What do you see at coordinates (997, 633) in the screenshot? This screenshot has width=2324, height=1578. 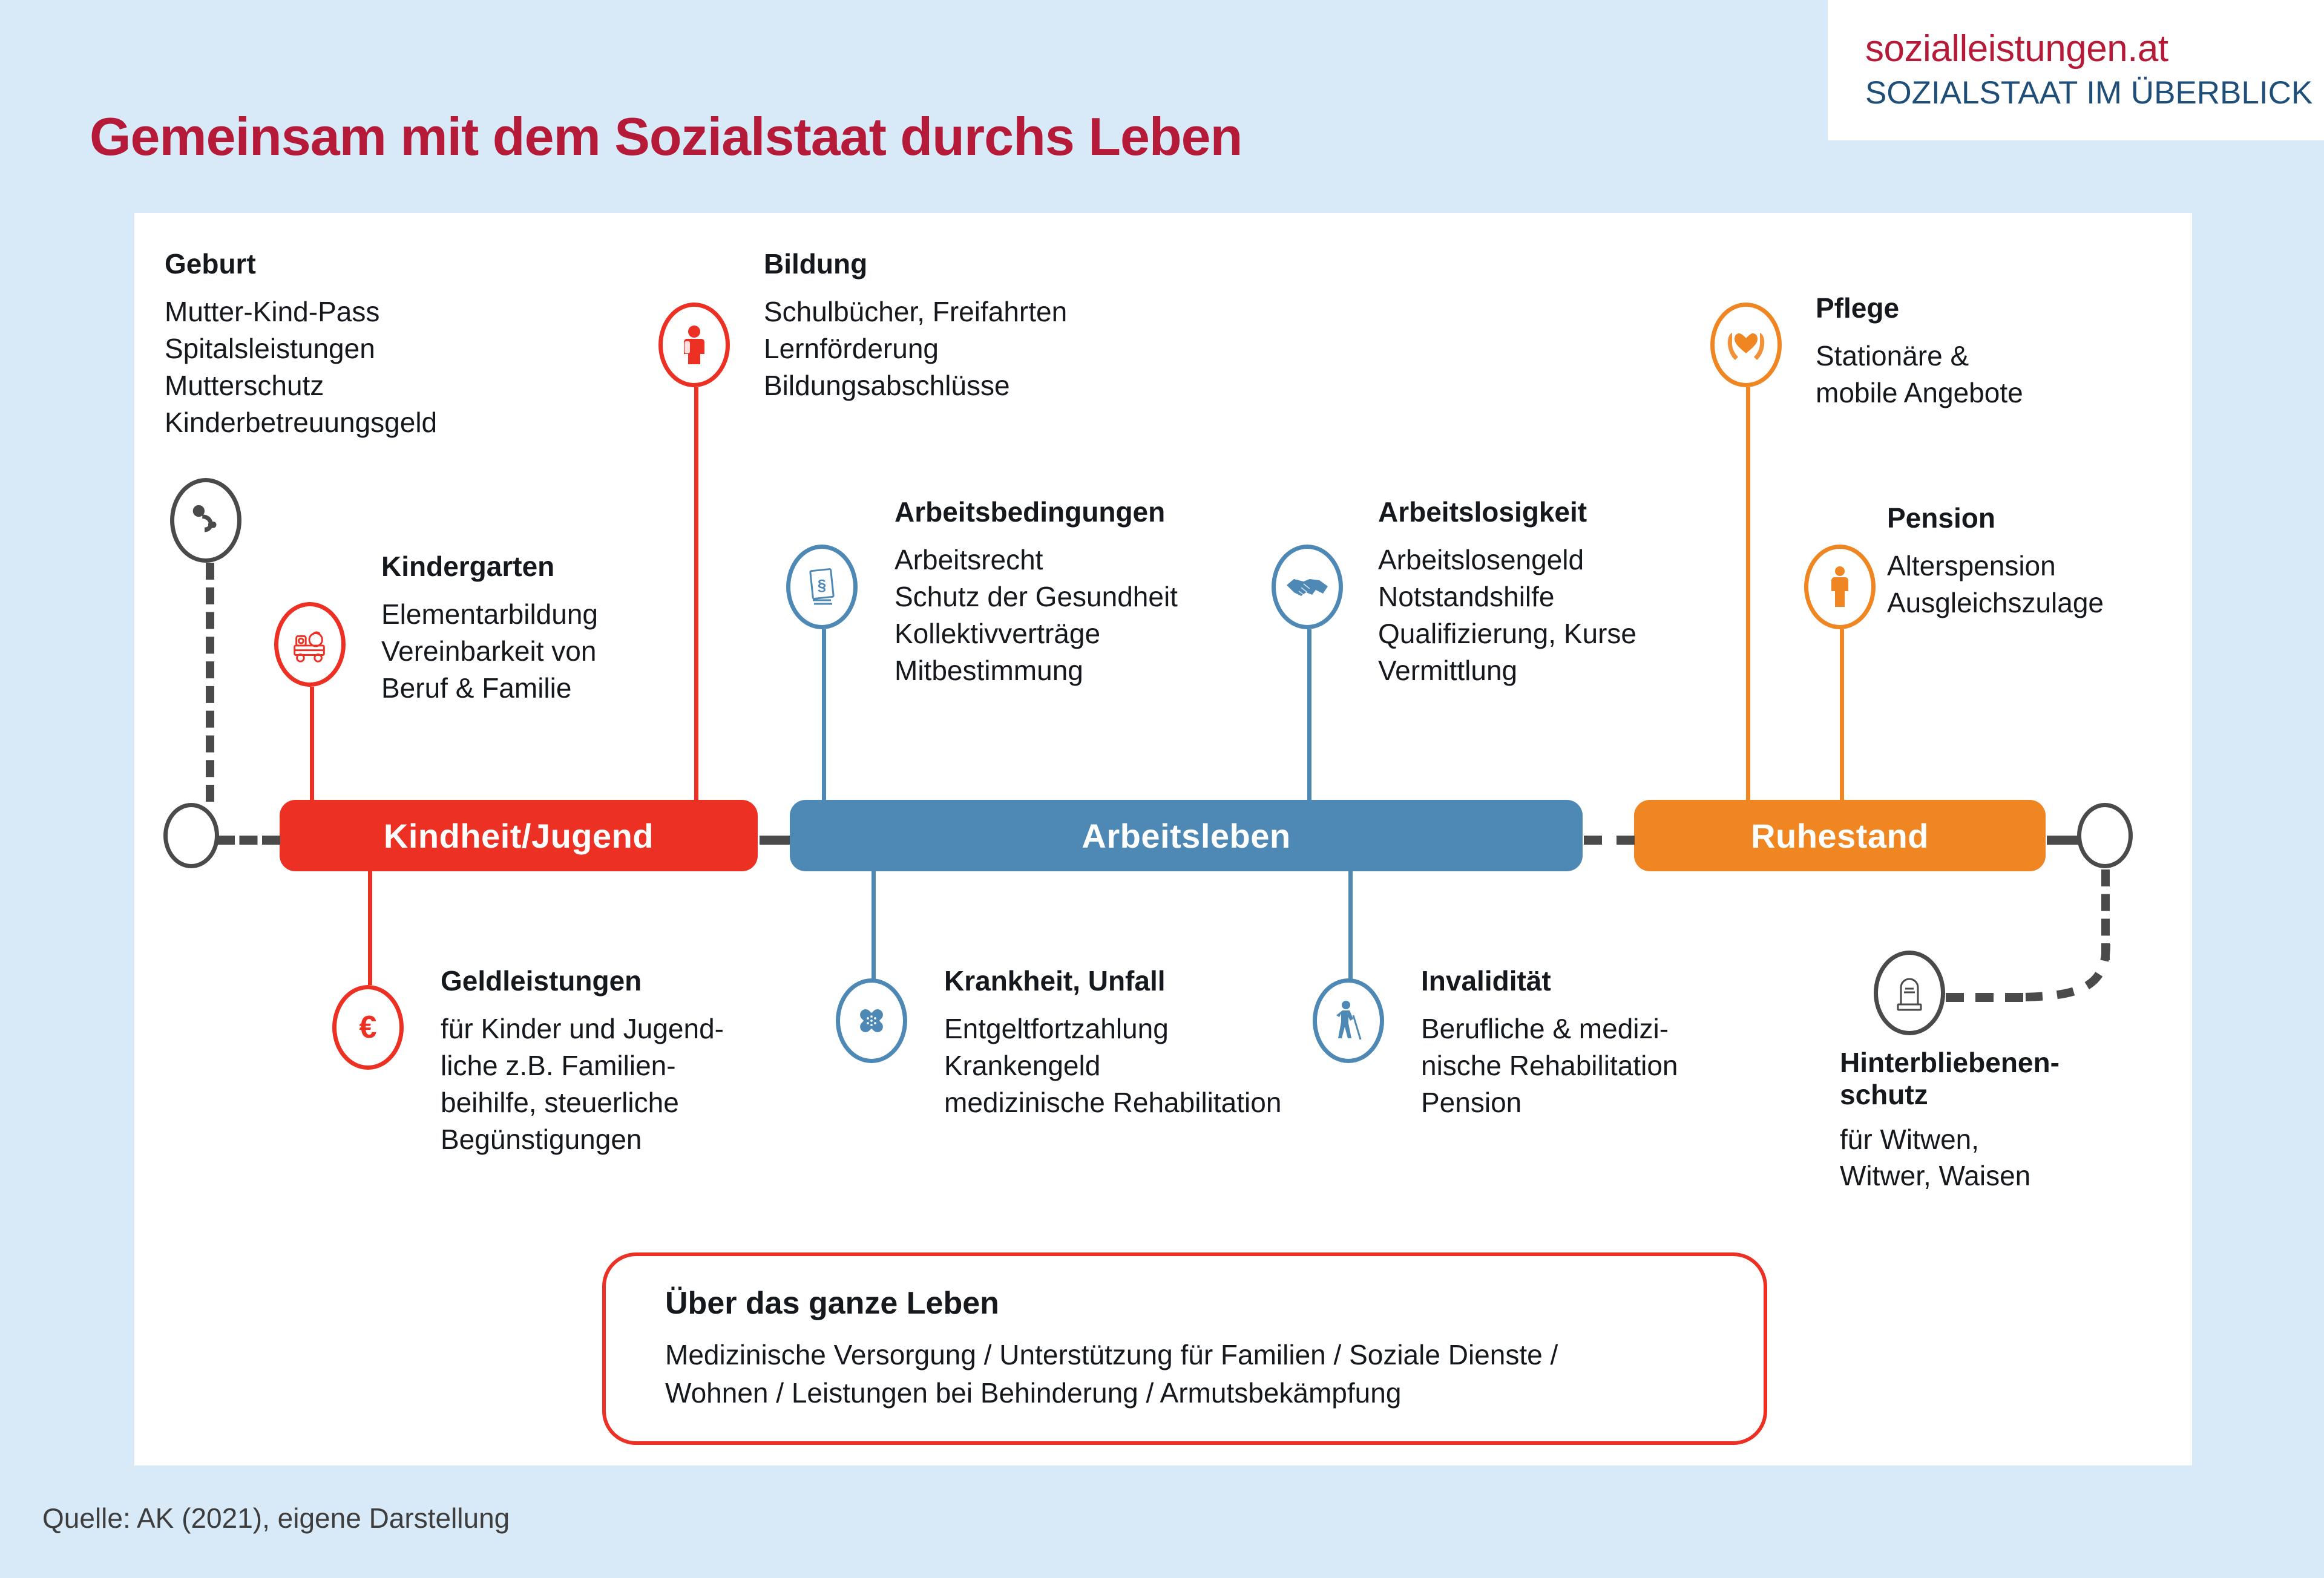 I see `block-arbeitsbedingungen-line: Kollektivverträge` at bounding box center [997, 633].